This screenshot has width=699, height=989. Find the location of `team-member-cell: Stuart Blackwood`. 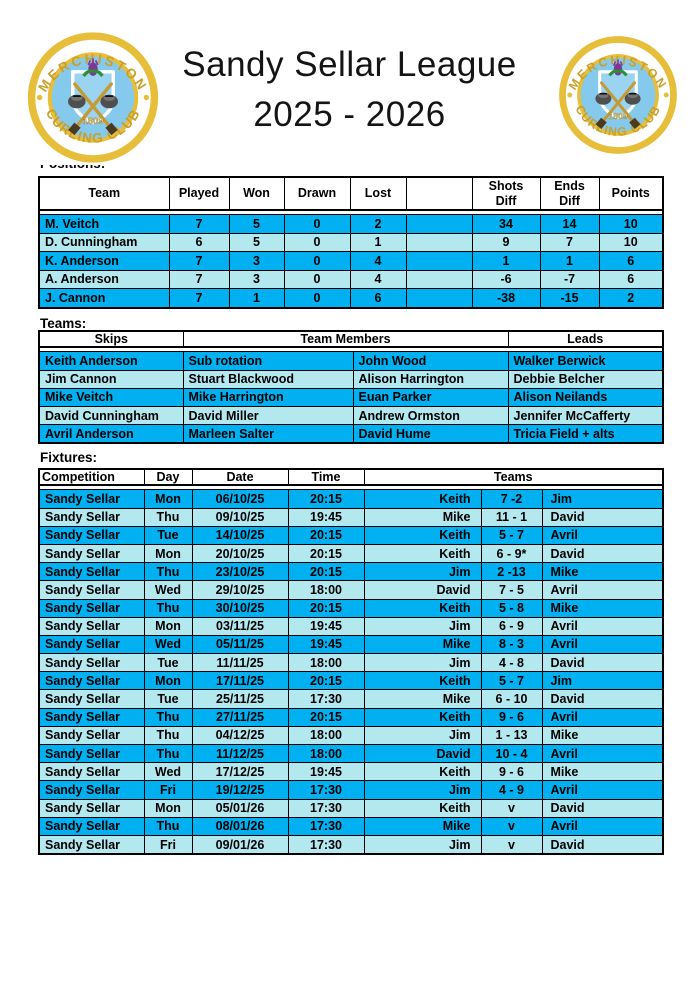

team-member-cell: Stuart Blackwood is located at coordinates (268, 379).